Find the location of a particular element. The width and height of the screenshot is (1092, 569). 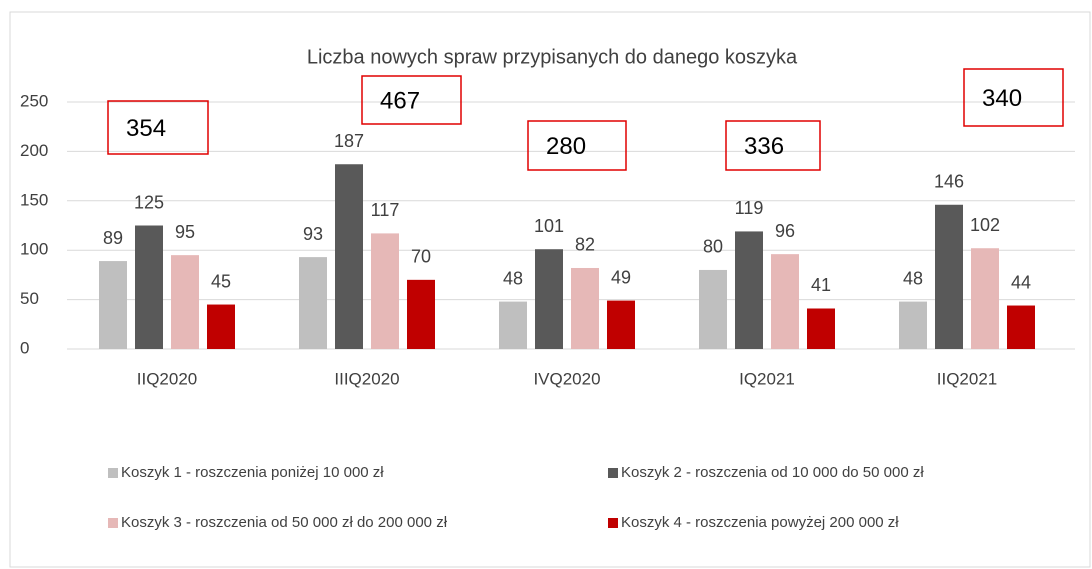

annotation: 336 is located at coordinates (764, 146).